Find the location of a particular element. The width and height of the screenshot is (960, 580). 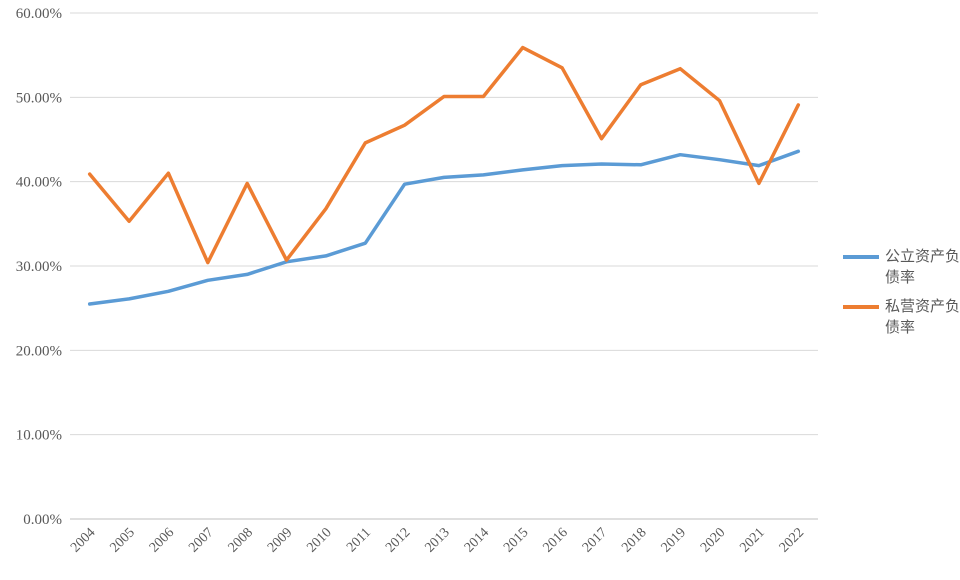

x-tick-label: 2010 is located at coordinates (319, 540).